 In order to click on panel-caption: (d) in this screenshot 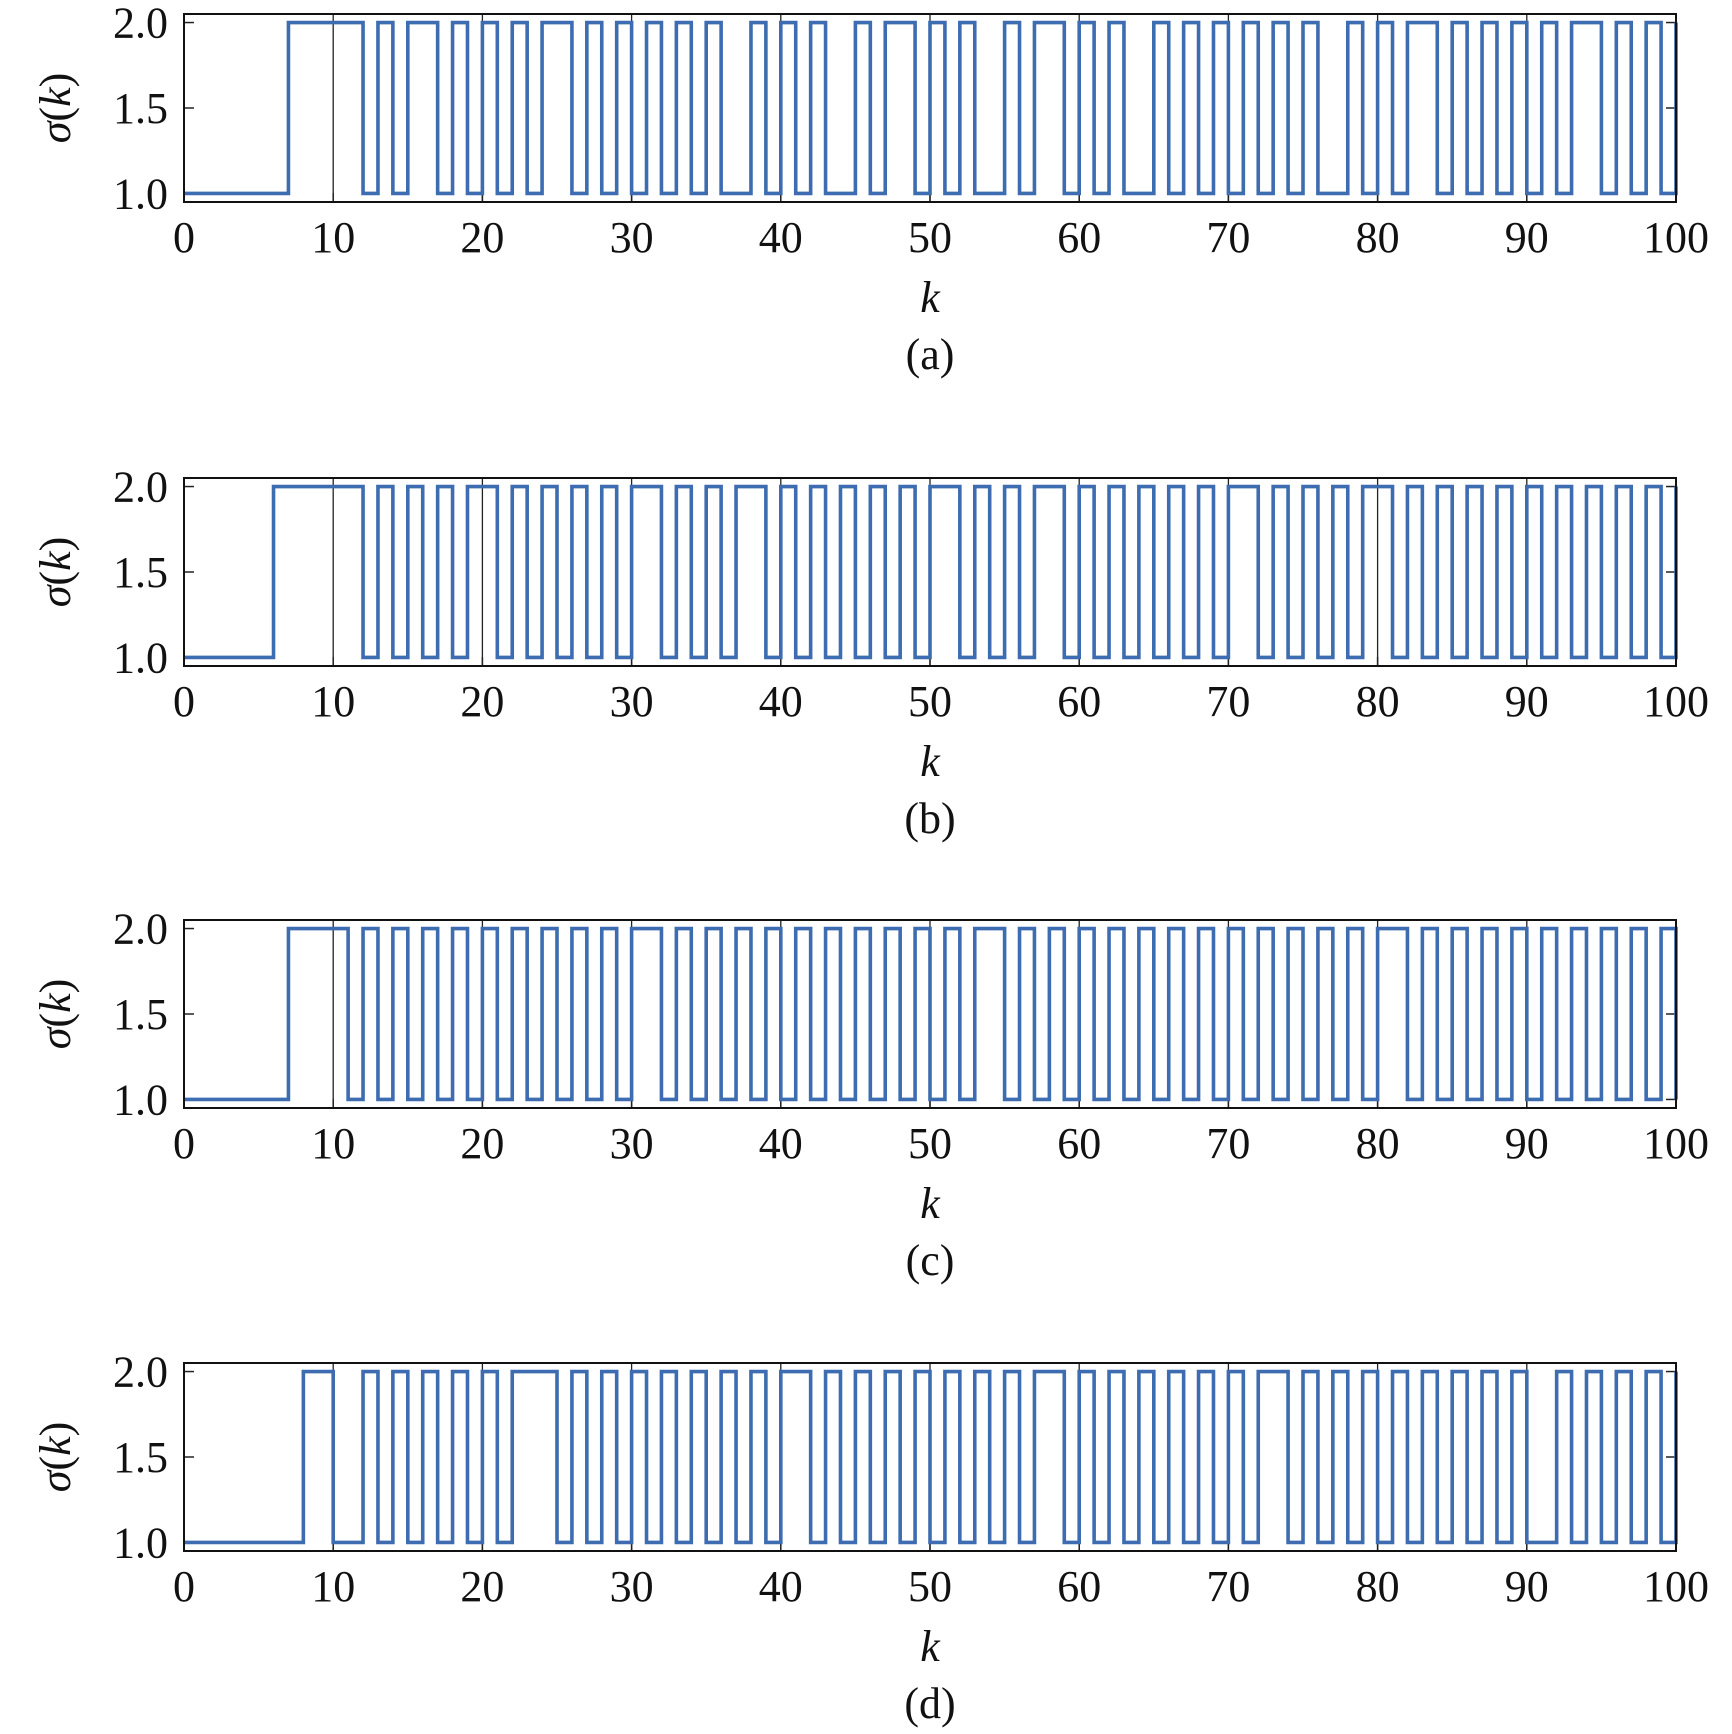, I will do `click(929, 1703)`.